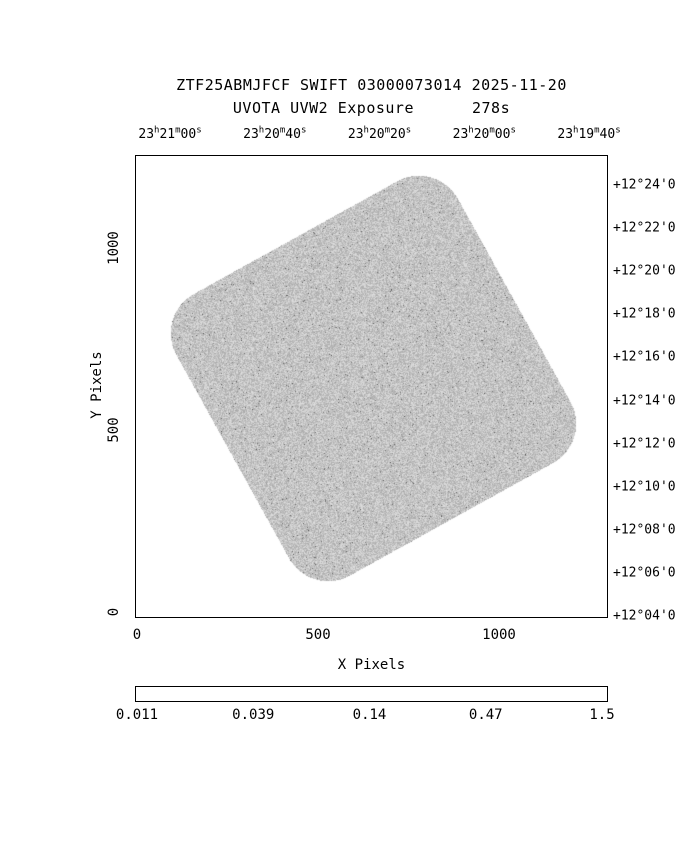  I want to click on dec-tick-label: +12°20'0, so click(644, 271).